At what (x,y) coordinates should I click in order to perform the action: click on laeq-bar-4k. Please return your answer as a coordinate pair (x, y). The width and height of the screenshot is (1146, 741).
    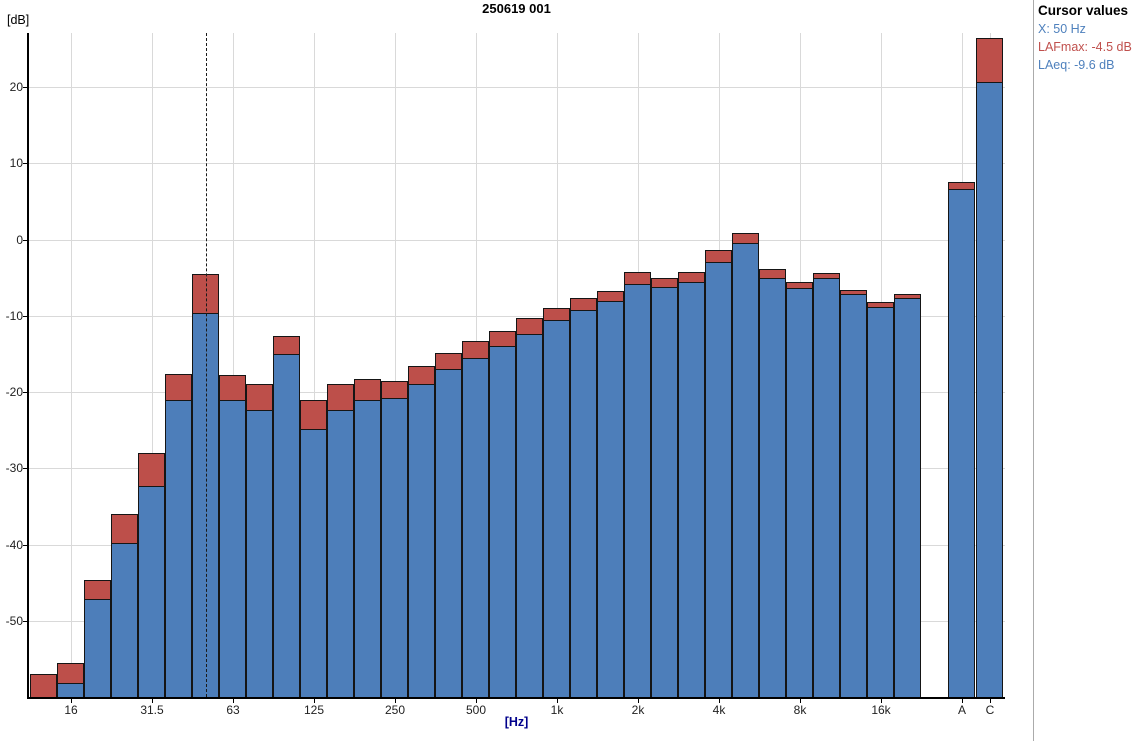
    Looking at the image, I should click on (718, 480).